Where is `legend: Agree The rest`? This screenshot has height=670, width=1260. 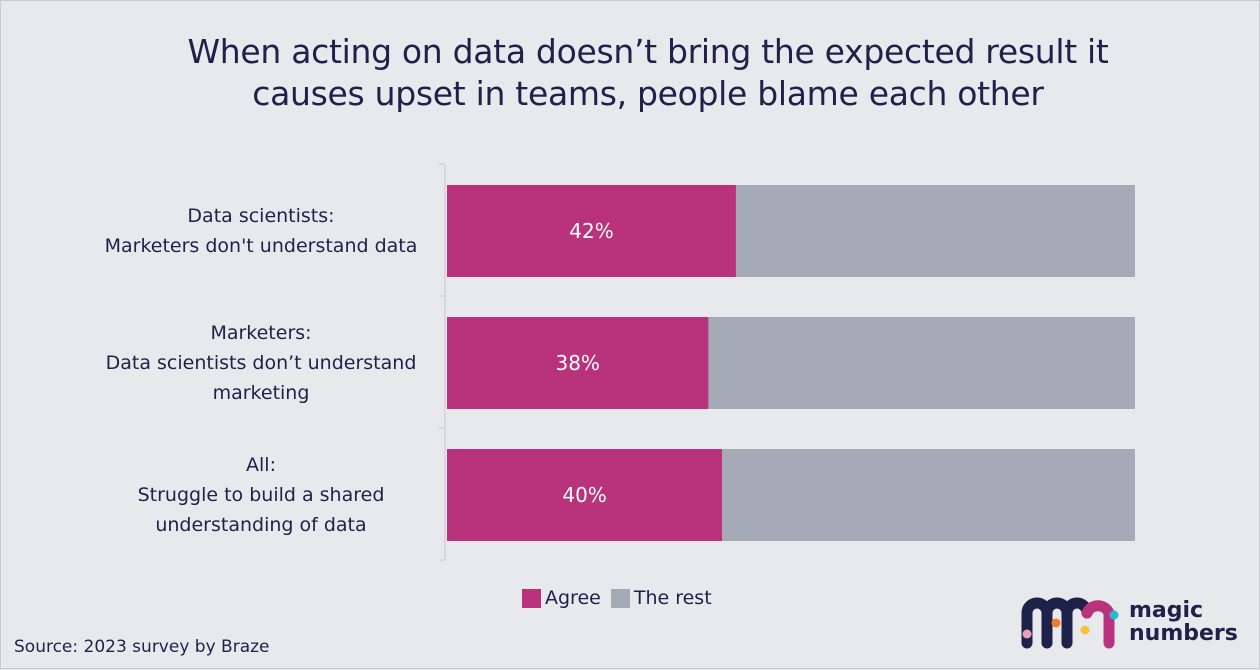
legend: Agree The rest is located at coordinates (622, 598).